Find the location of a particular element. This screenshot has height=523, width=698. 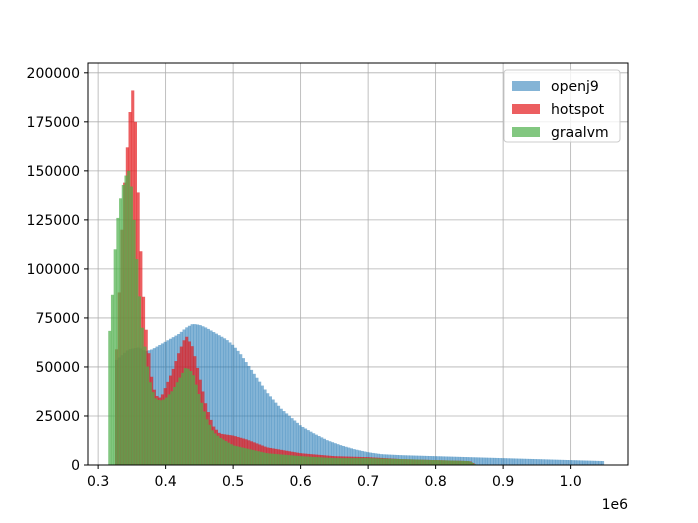

y-tick-label: 125000 is located at coordinates (53, 221).